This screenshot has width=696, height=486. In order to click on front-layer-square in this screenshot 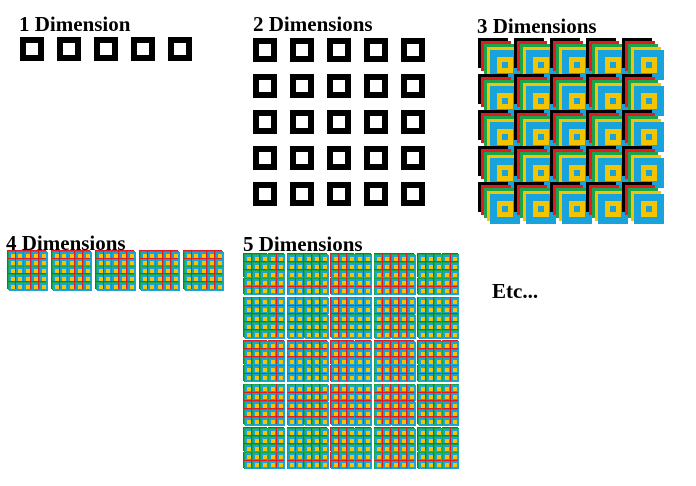, I will do `click(649, 209)`.